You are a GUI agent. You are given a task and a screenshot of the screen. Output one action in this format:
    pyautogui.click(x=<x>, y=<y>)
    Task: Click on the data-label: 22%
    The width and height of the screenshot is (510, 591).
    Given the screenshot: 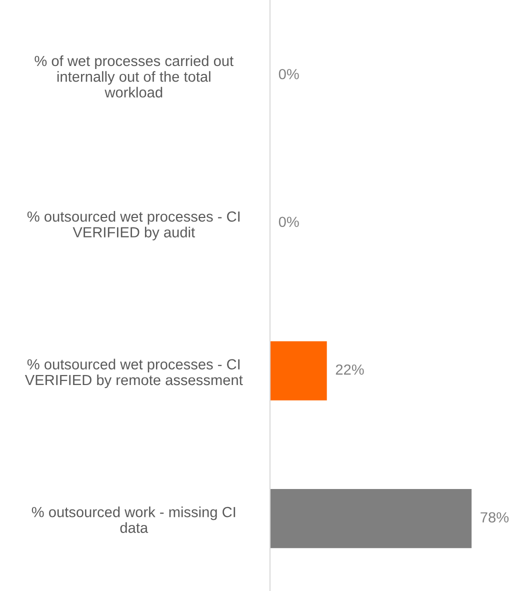 What is the action you would take?
    pyautogui.click(x=350, y=369)
    